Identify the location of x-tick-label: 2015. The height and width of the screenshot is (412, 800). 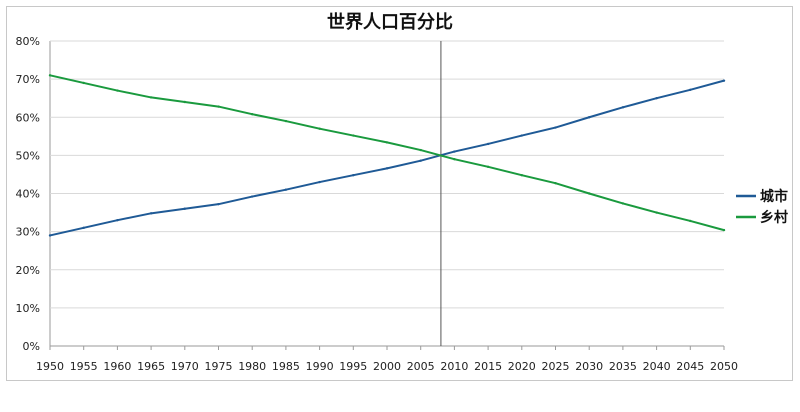
(488, 366).